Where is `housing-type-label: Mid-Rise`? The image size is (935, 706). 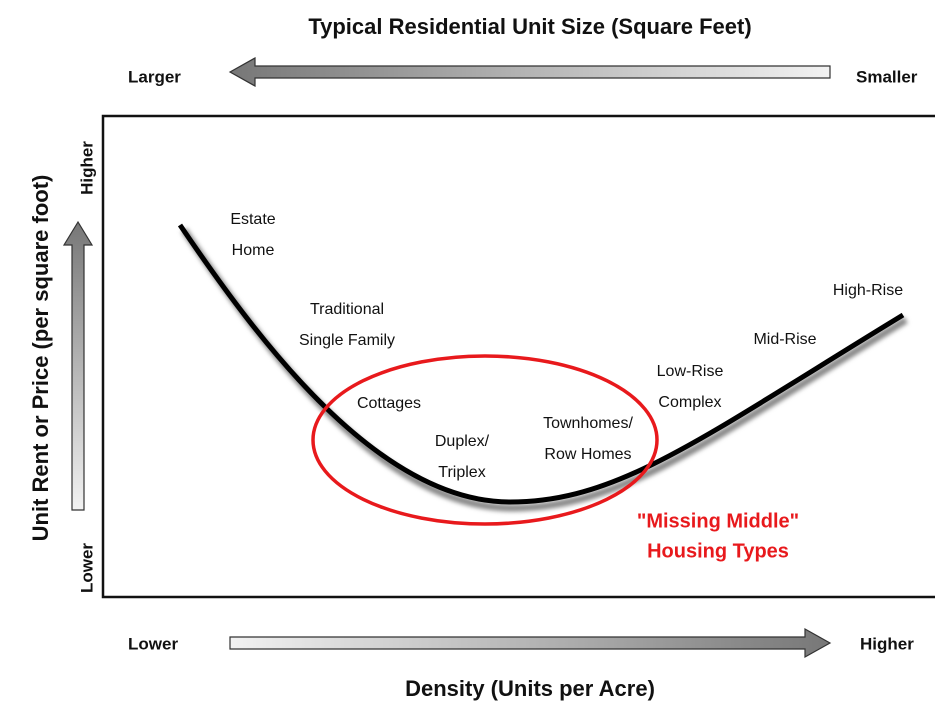
housing-type-label: Mid-Rise is located at coordinates (784, 339).